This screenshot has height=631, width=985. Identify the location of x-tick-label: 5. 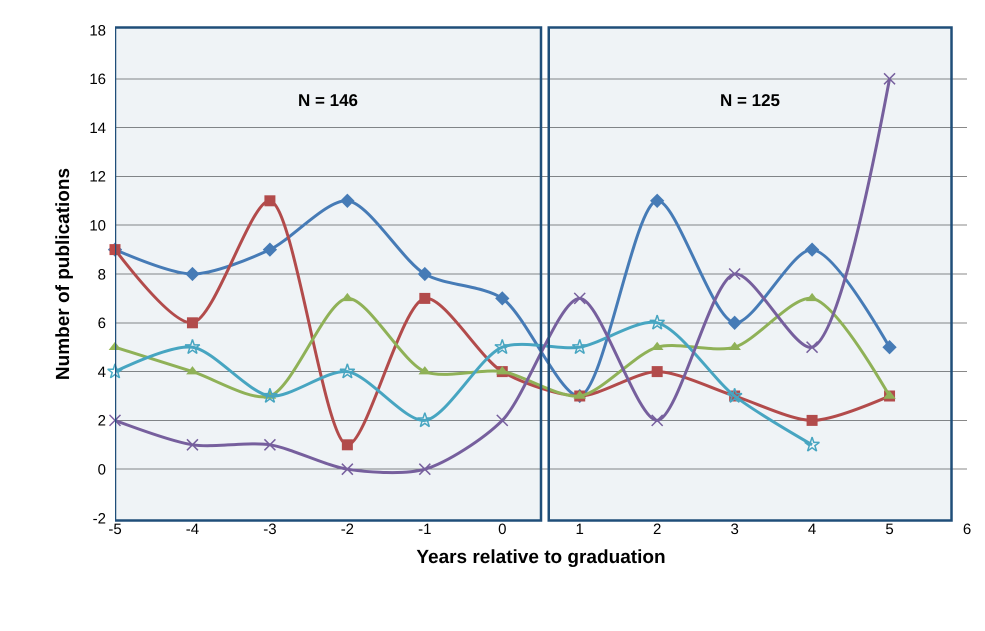
(889, 529).